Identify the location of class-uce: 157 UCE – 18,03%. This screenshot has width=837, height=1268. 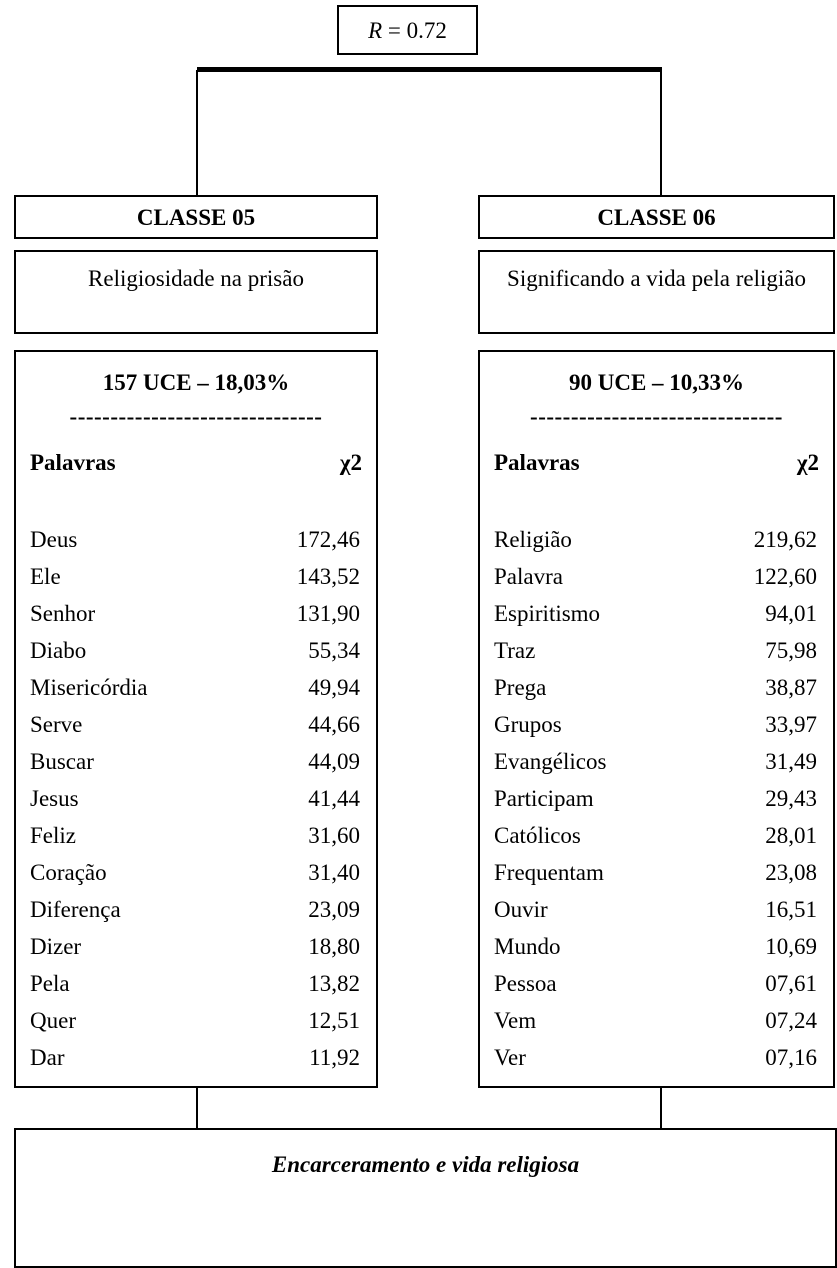
(196, 382).